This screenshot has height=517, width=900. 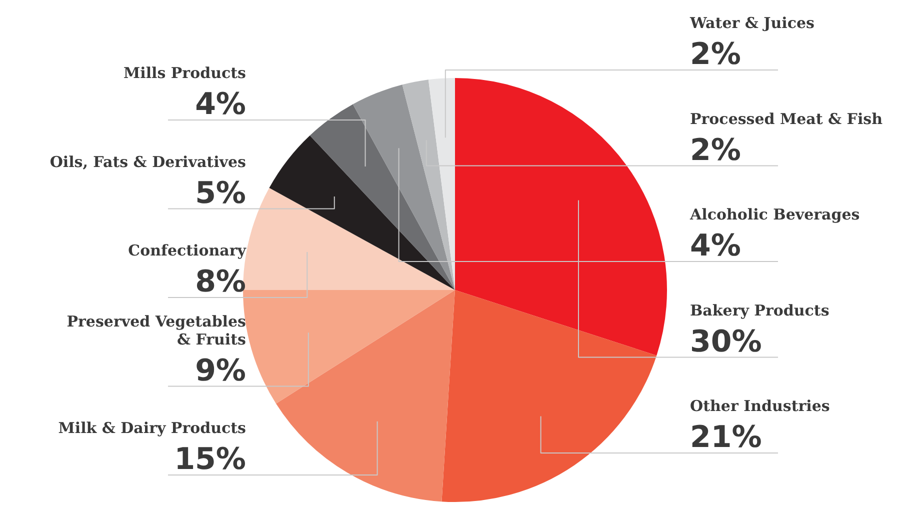 I want to click on slice-label: Other Industries, so click(x=760, y=406).